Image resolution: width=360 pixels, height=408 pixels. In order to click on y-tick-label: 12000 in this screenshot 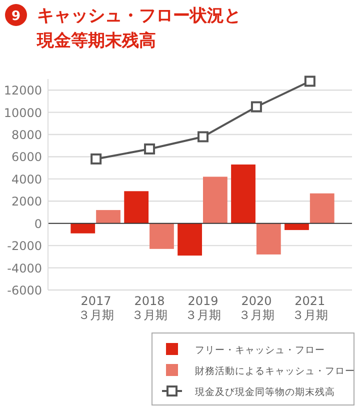, I will do `click(23, 91)`.